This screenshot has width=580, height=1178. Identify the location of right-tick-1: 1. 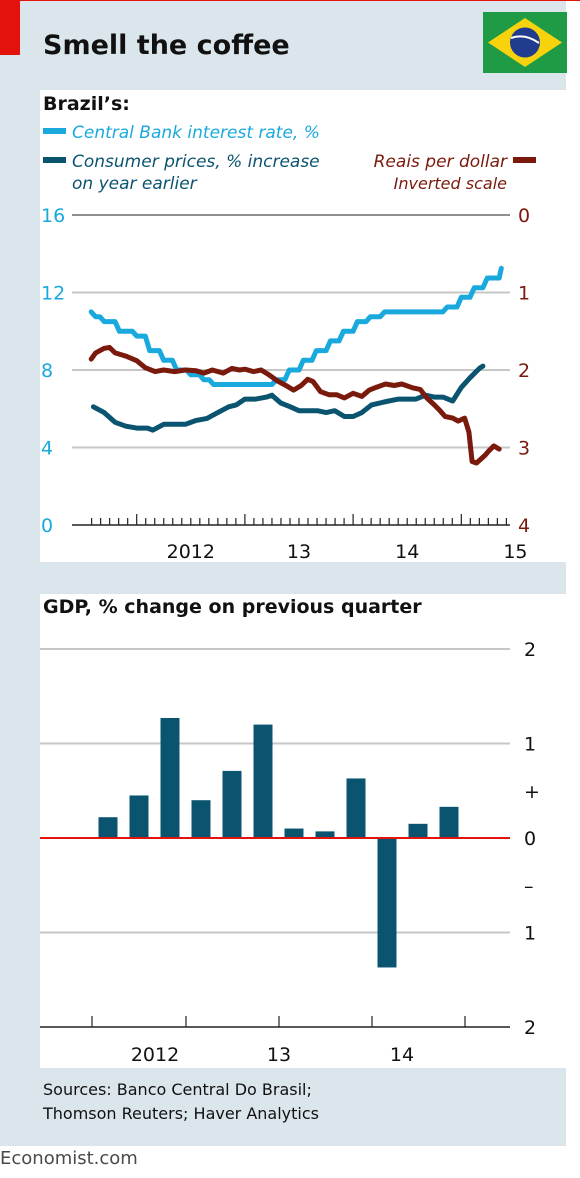
(524, 294).